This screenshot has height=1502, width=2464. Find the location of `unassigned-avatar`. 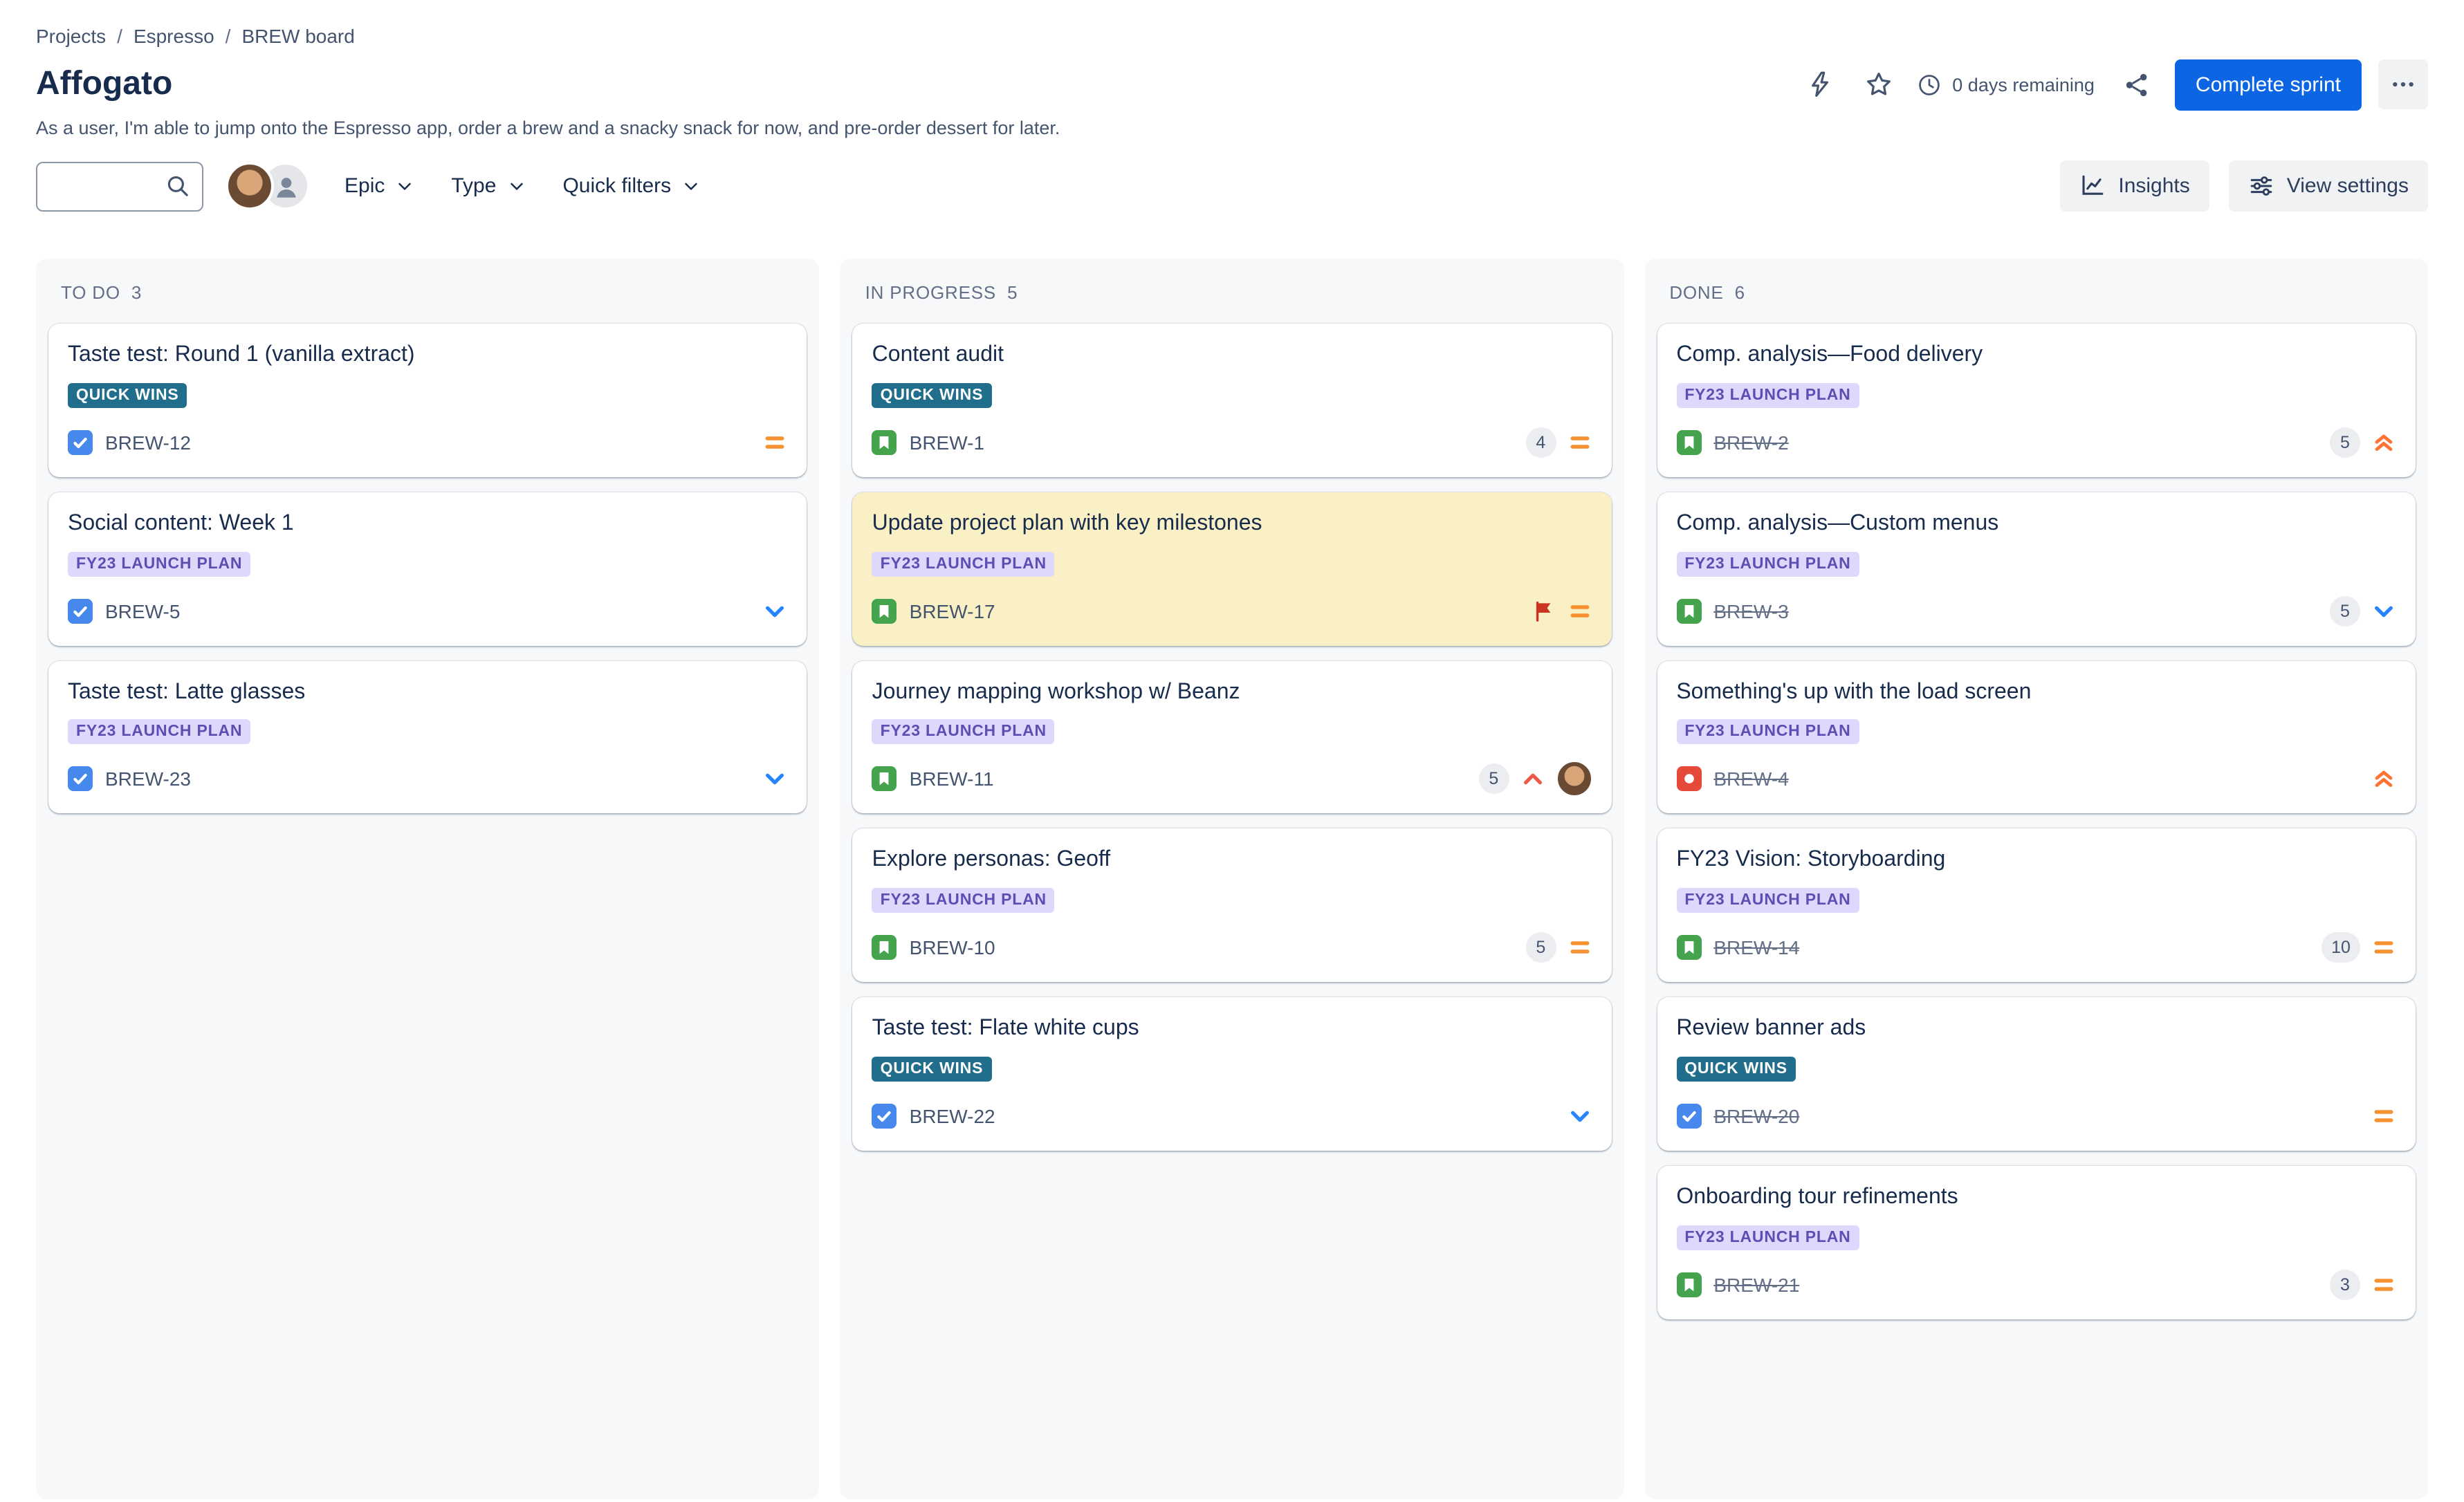

unassigned-avatar is located at coordinates (285, 186).